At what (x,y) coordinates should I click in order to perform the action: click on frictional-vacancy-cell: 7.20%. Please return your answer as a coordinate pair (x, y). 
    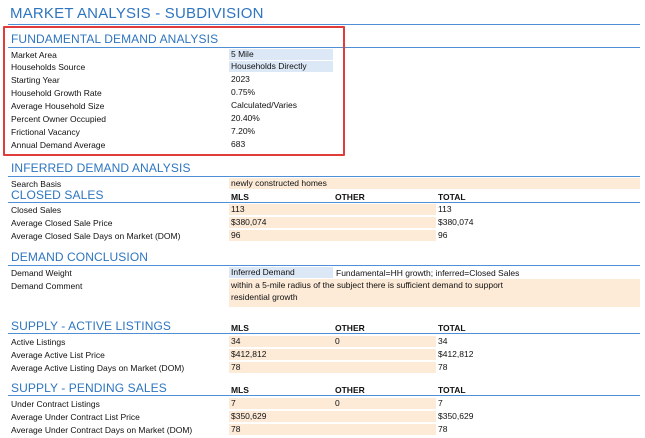
    Looking at the image, I should click on (243, 131).